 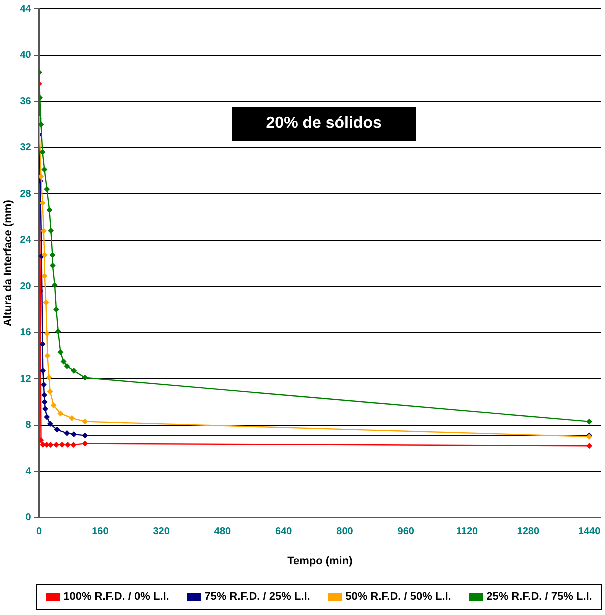 What do you see at coordinates (590, 532) in the screenshot?
I see `x-tick-label: 1440` at bounding box center [590, 532].